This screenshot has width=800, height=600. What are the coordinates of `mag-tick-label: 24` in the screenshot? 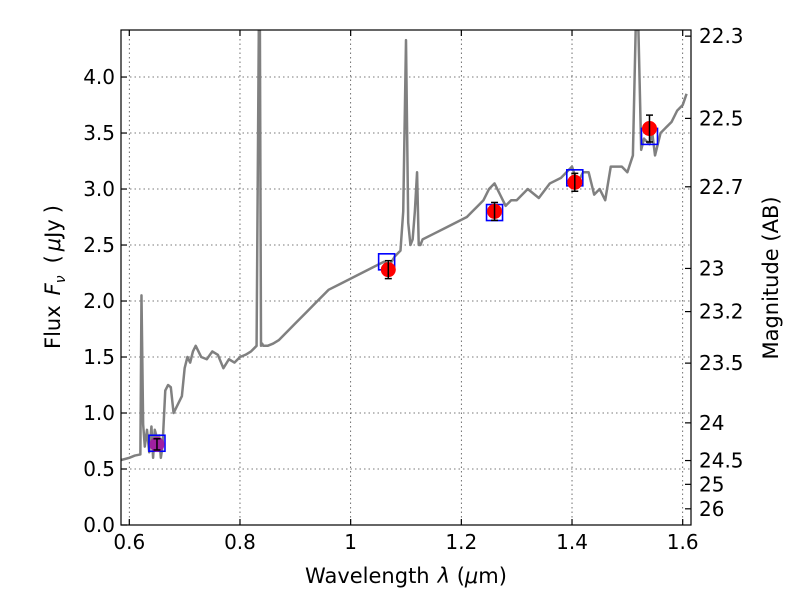 It's located at (711, 423).